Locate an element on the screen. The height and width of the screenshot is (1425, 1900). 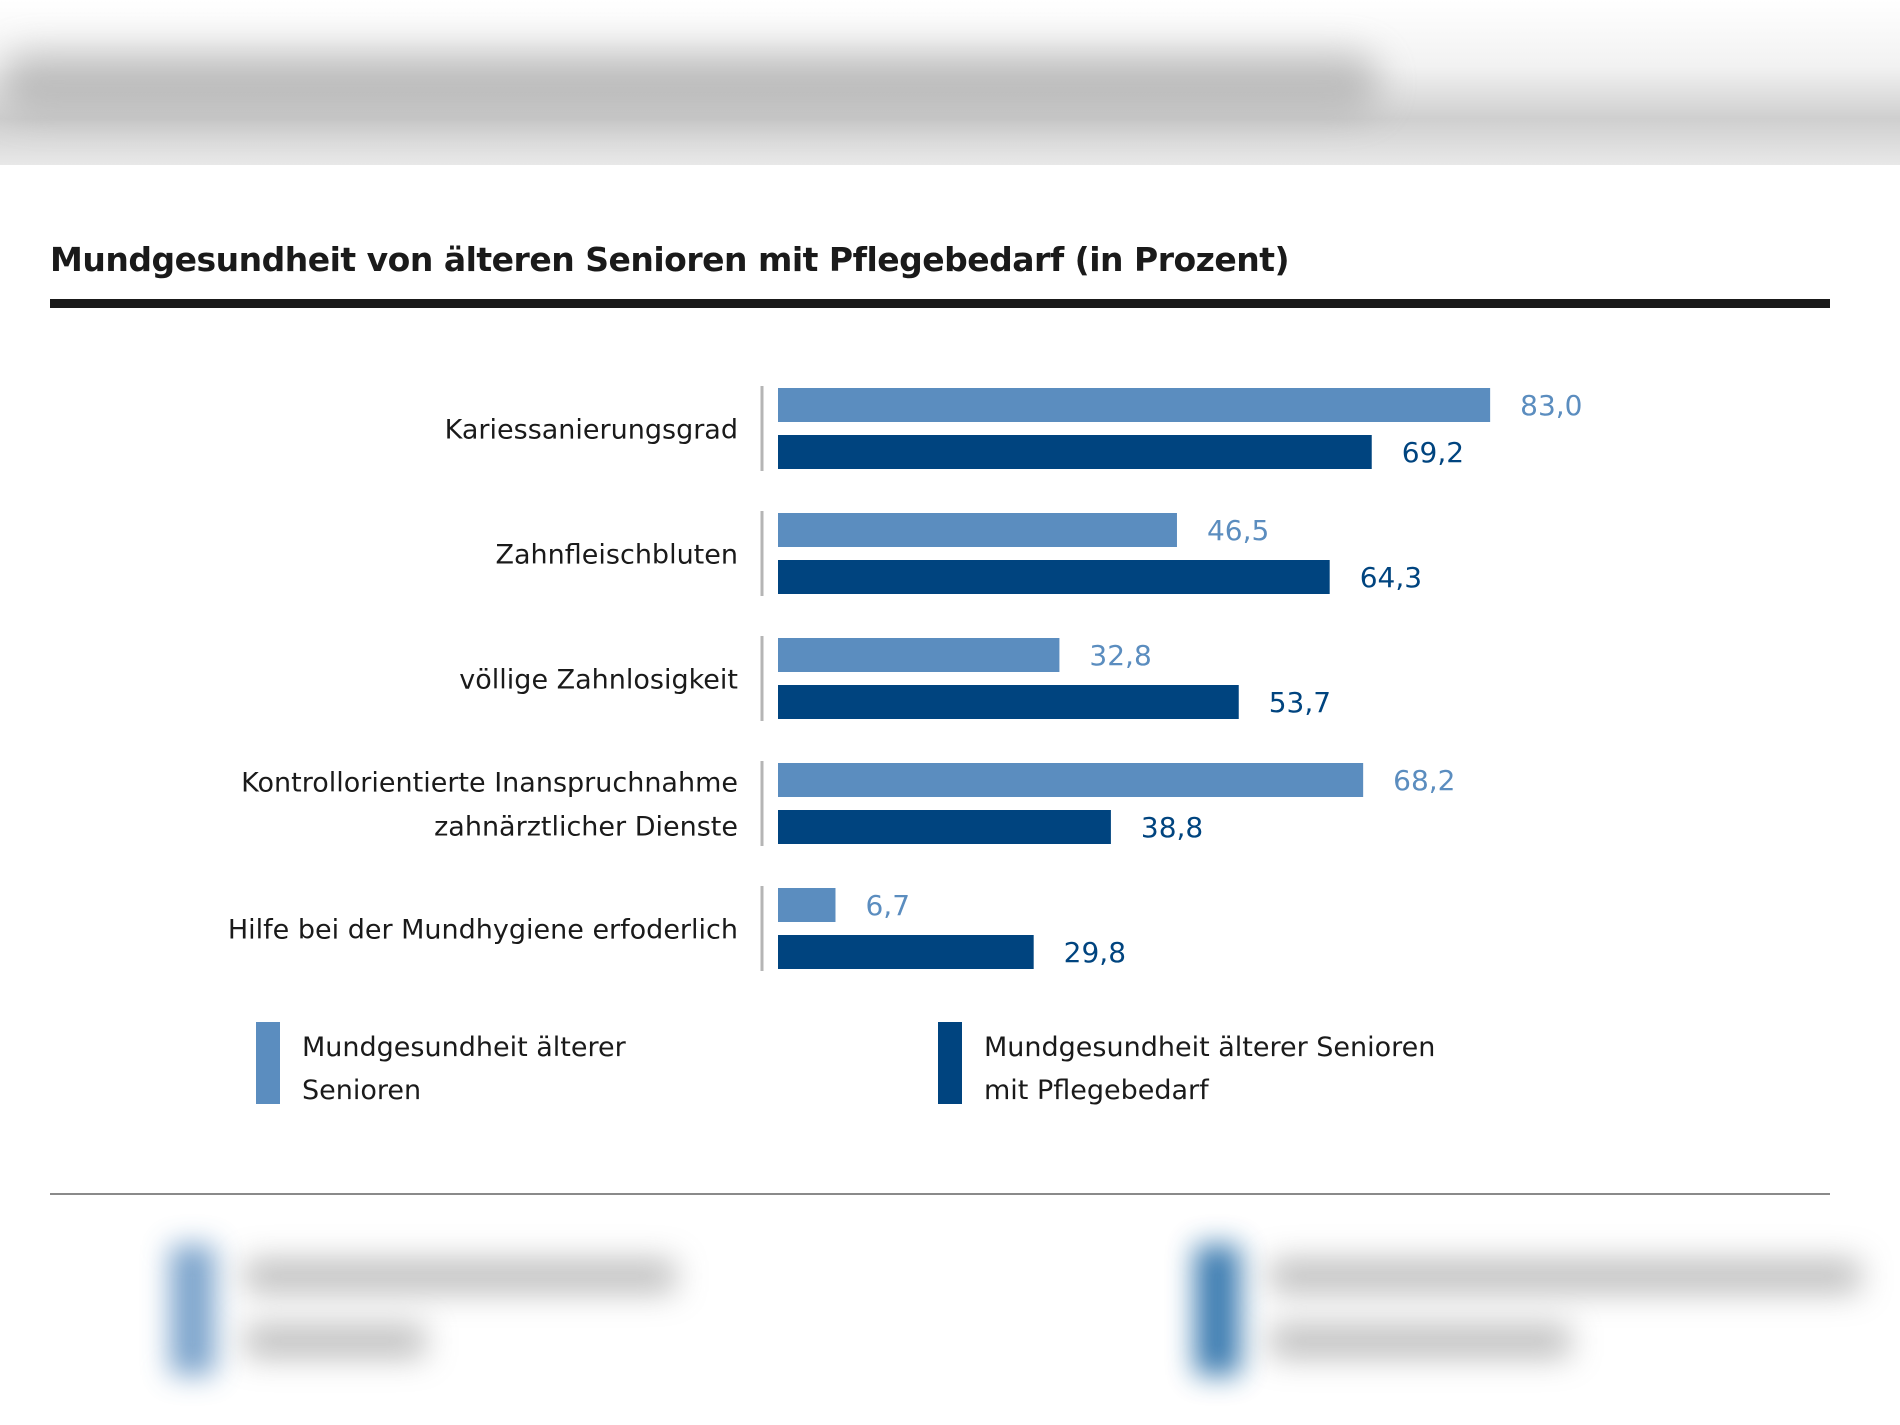
data-label: 69,2 is located at coordinates (1433, 452).